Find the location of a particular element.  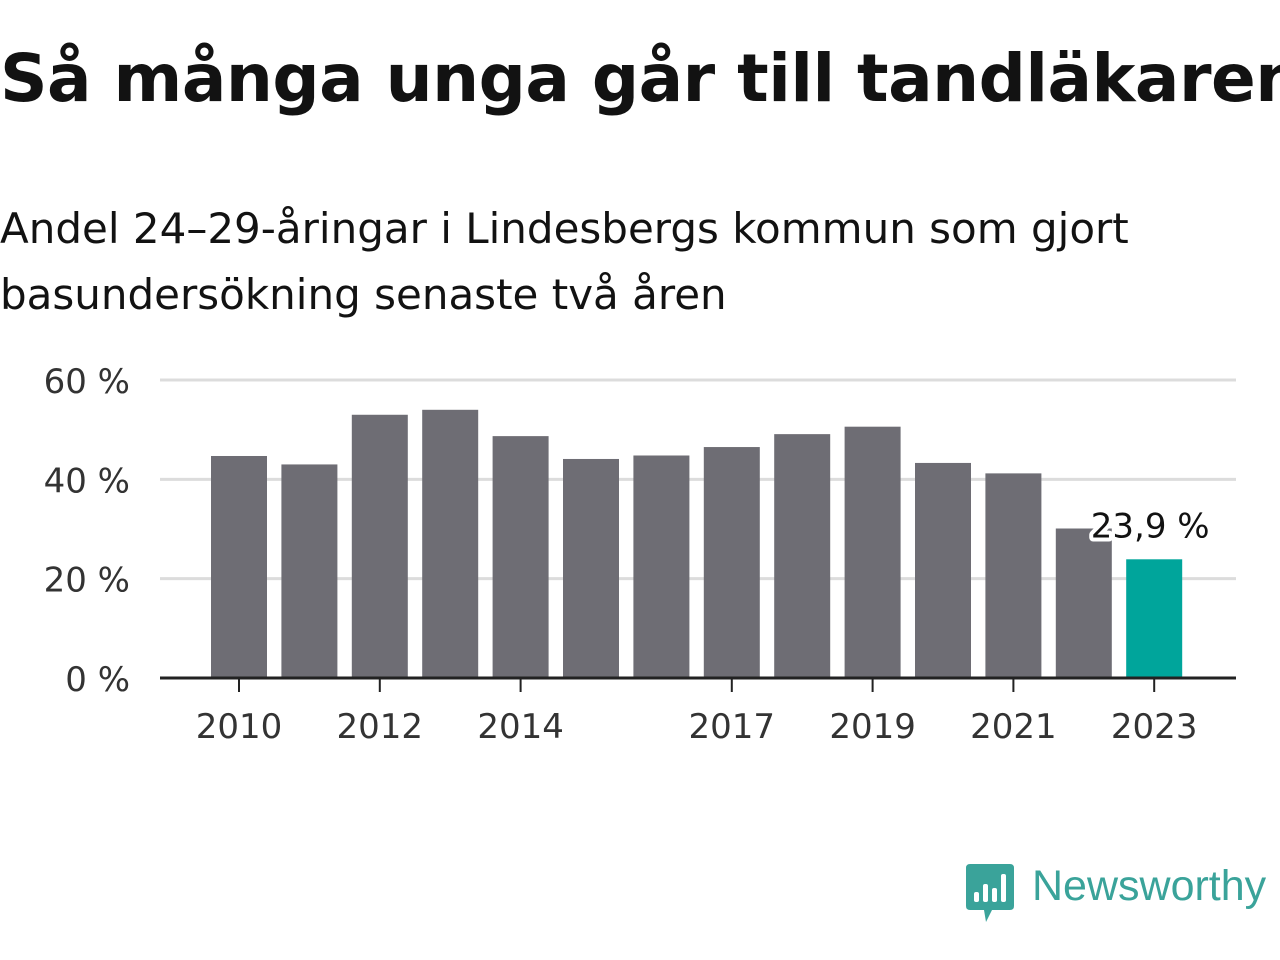

x-tick-label: 2023 is located at coordinates (1154, 727).